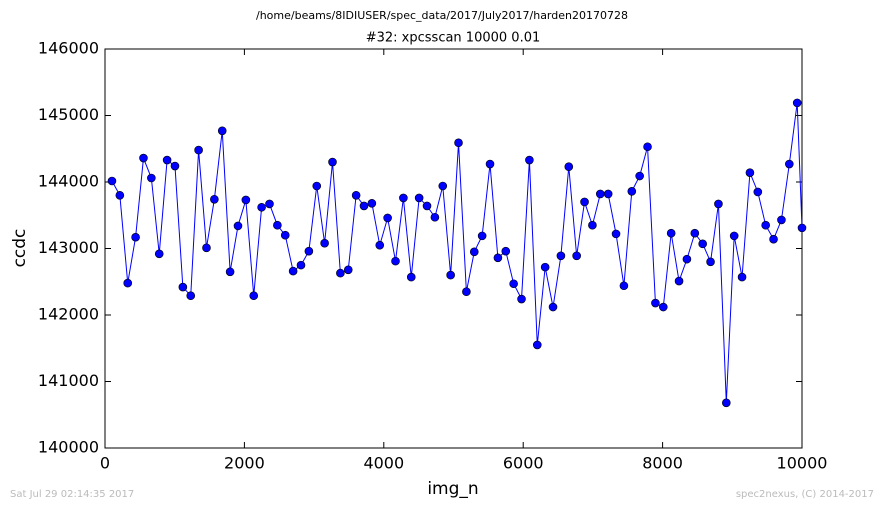  Describe the element at coordinates (523, 463) in the screenshot. I see `x-tick-label: 6000` at that location.